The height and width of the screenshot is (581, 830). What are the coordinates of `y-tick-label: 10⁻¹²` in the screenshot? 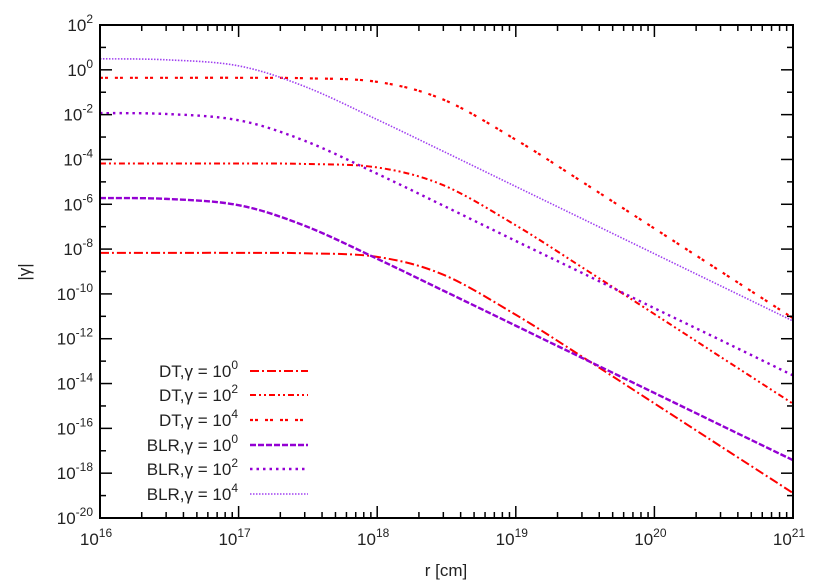 It's located at (75, 337).